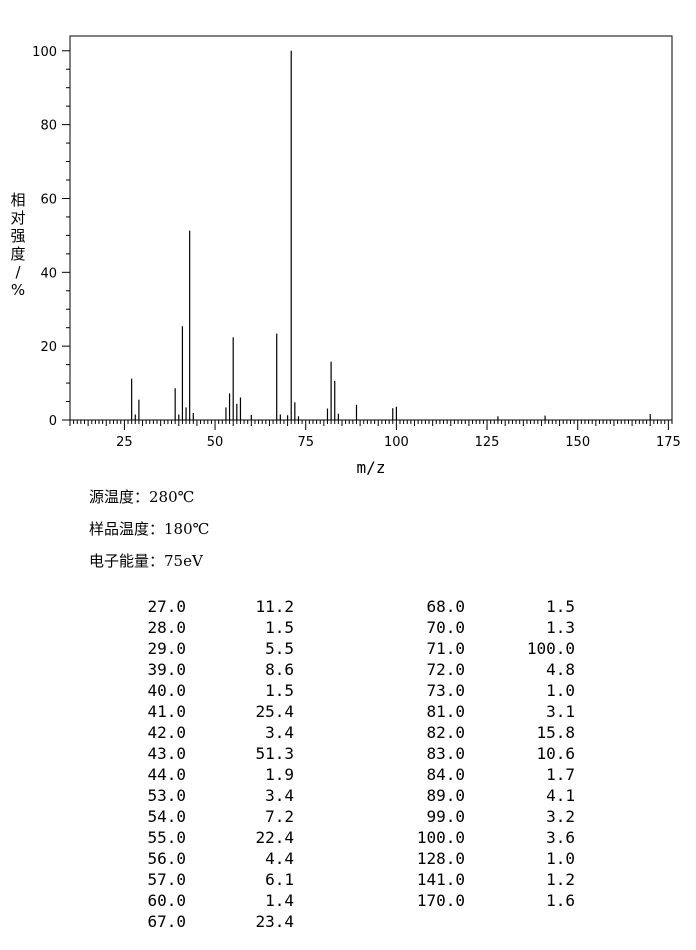  I want to click on peak-row: 43.0 51.3, so click(147, 753).